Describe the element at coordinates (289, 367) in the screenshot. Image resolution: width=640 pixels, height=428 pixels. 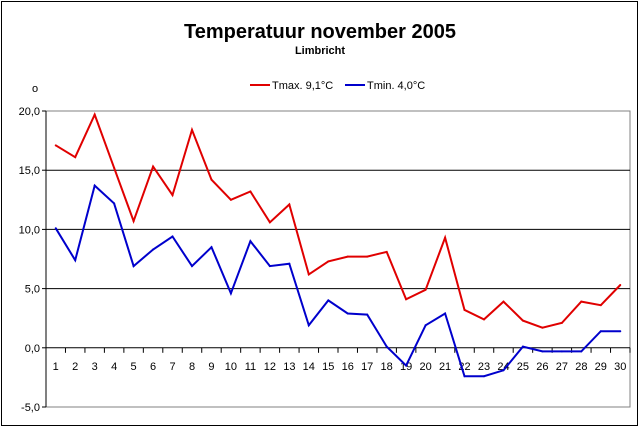
I see `x-tick-label: 13` at that location.